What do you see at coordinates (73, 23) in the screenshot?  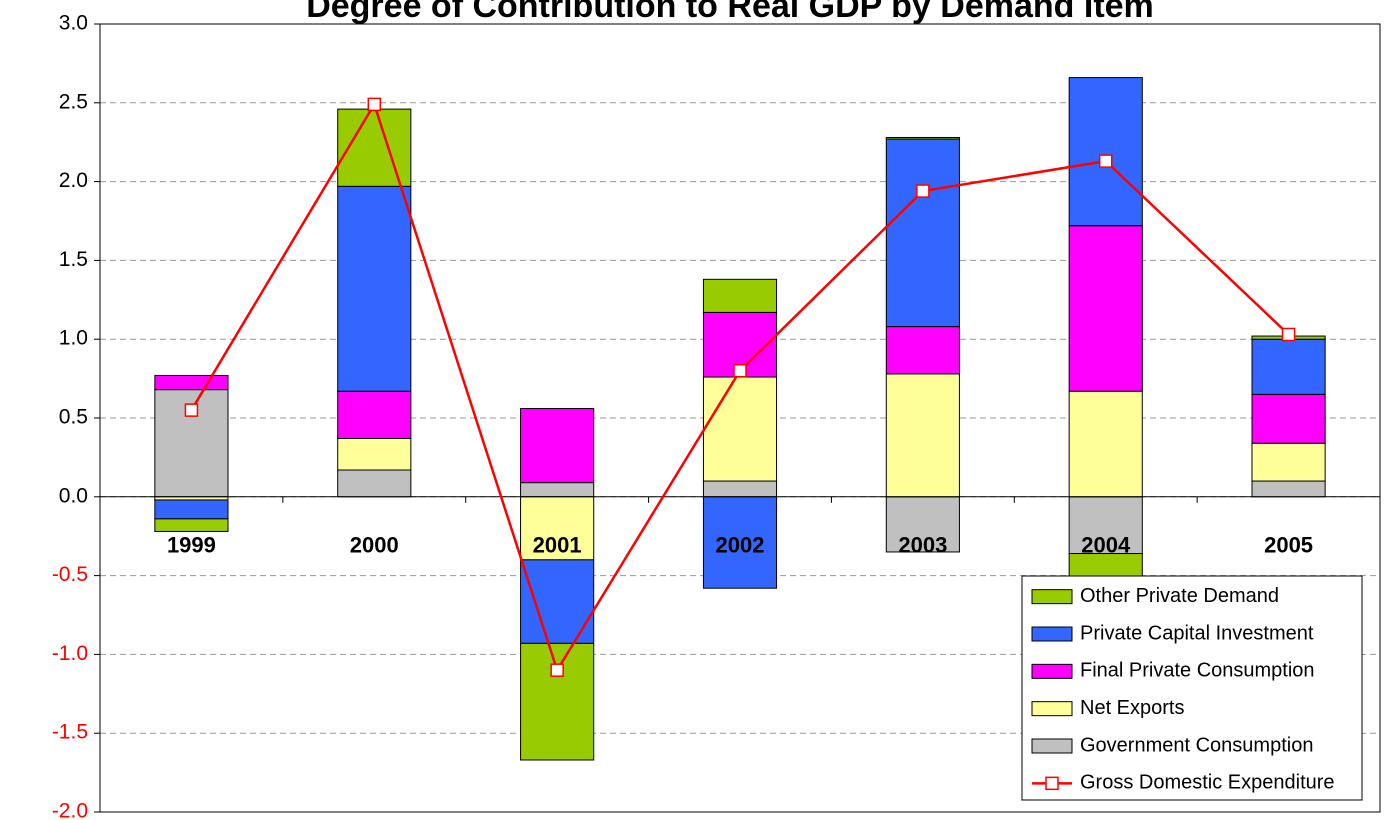 I see `y-tick-label: 3.0` at bounding box center [73, 23].